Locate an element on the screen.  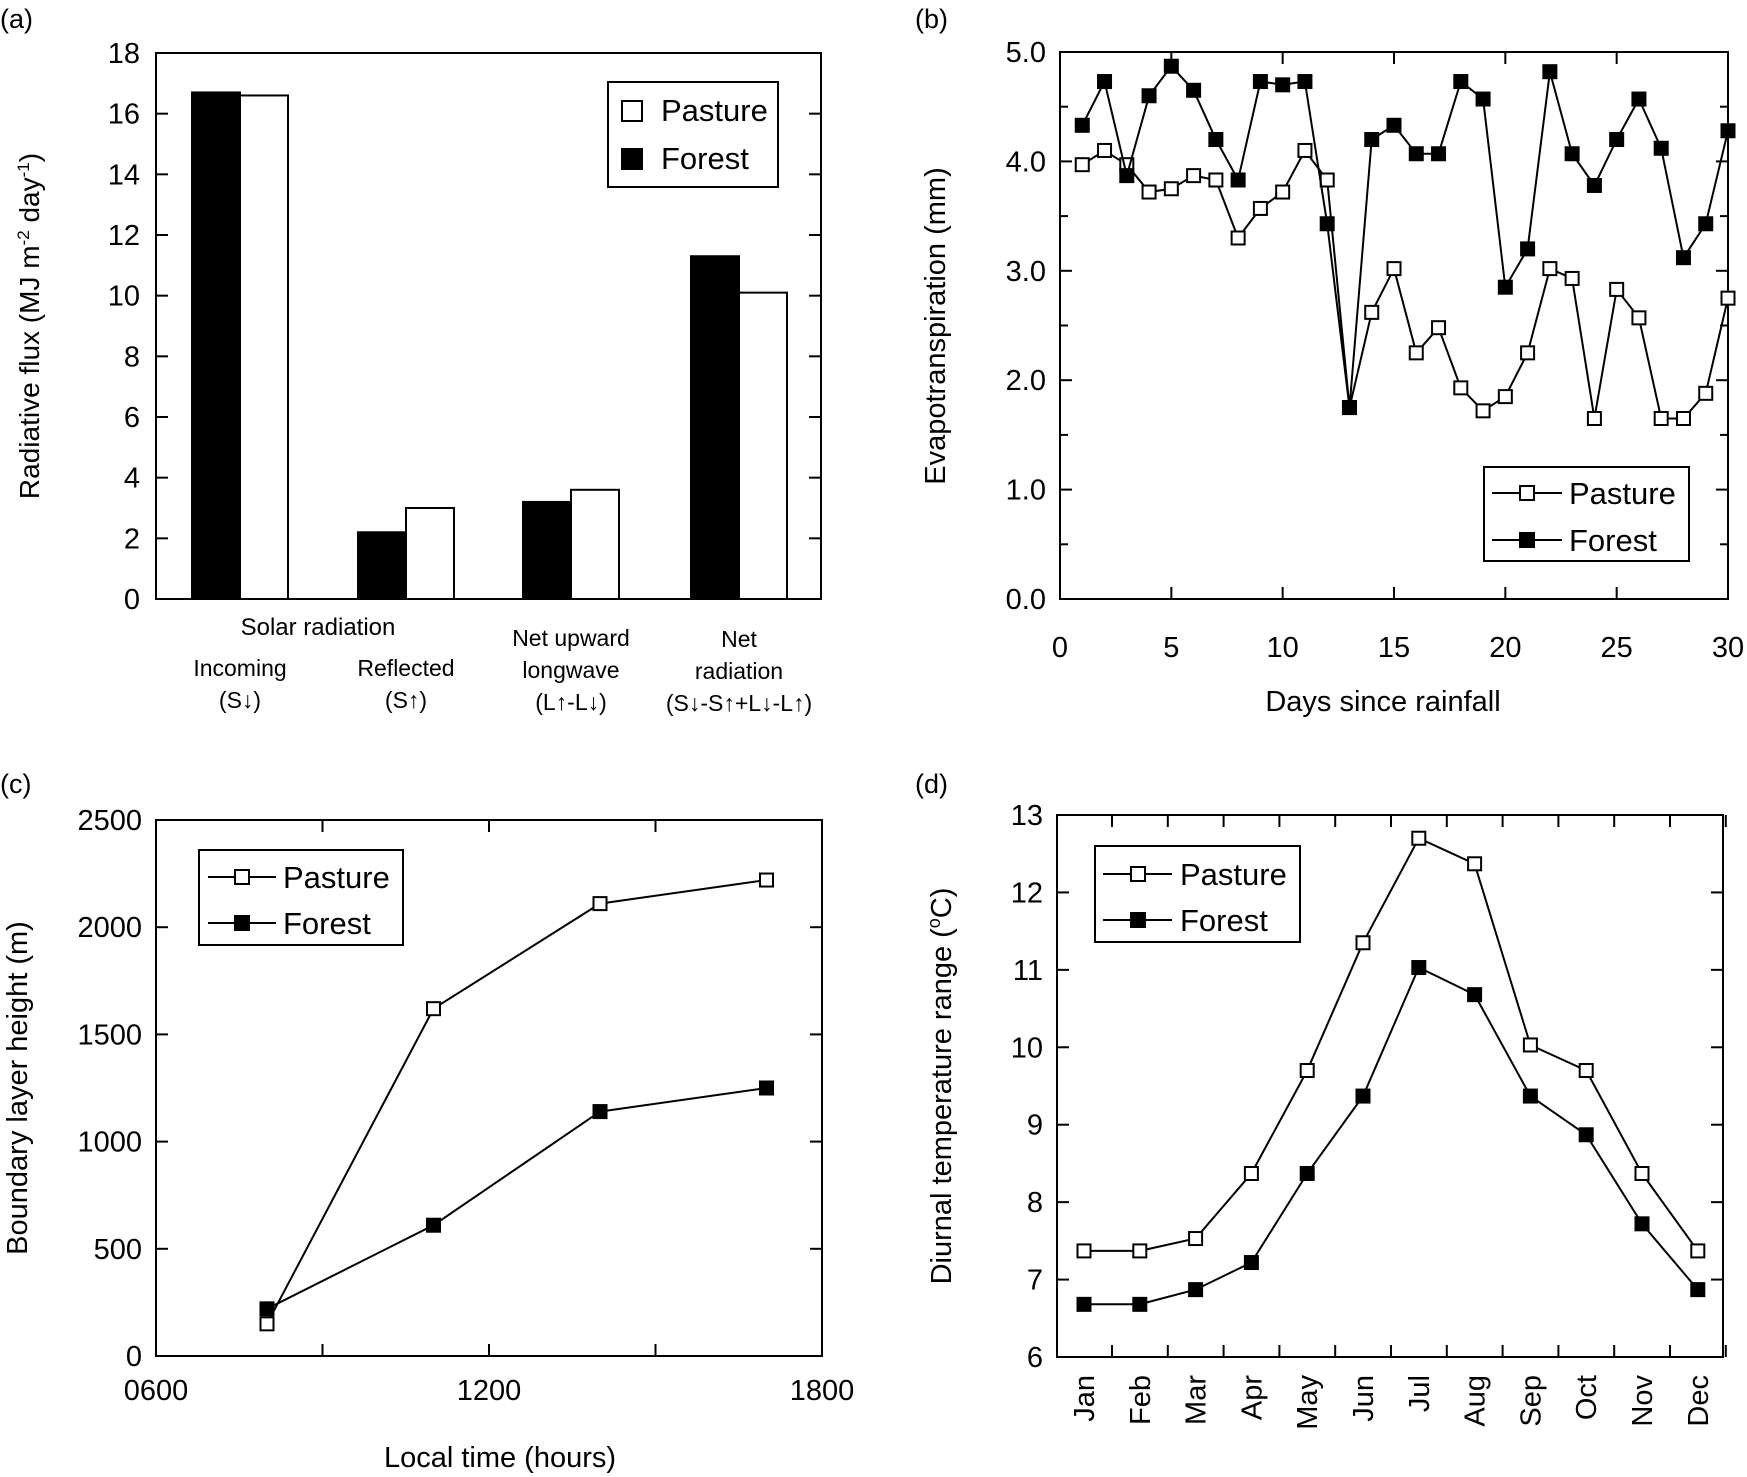
panel-b-line-pasture is located at coordinates (1405, 284).